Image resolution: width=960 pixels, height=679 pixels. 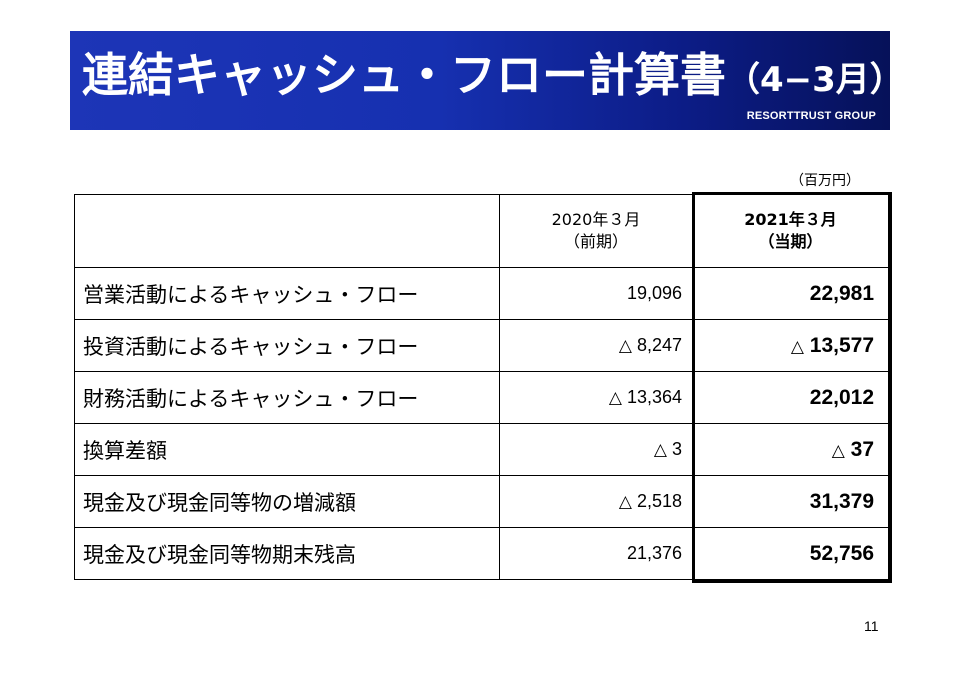 I want to click on curr-value-cell: 22,012, so click(x=790, y=397).